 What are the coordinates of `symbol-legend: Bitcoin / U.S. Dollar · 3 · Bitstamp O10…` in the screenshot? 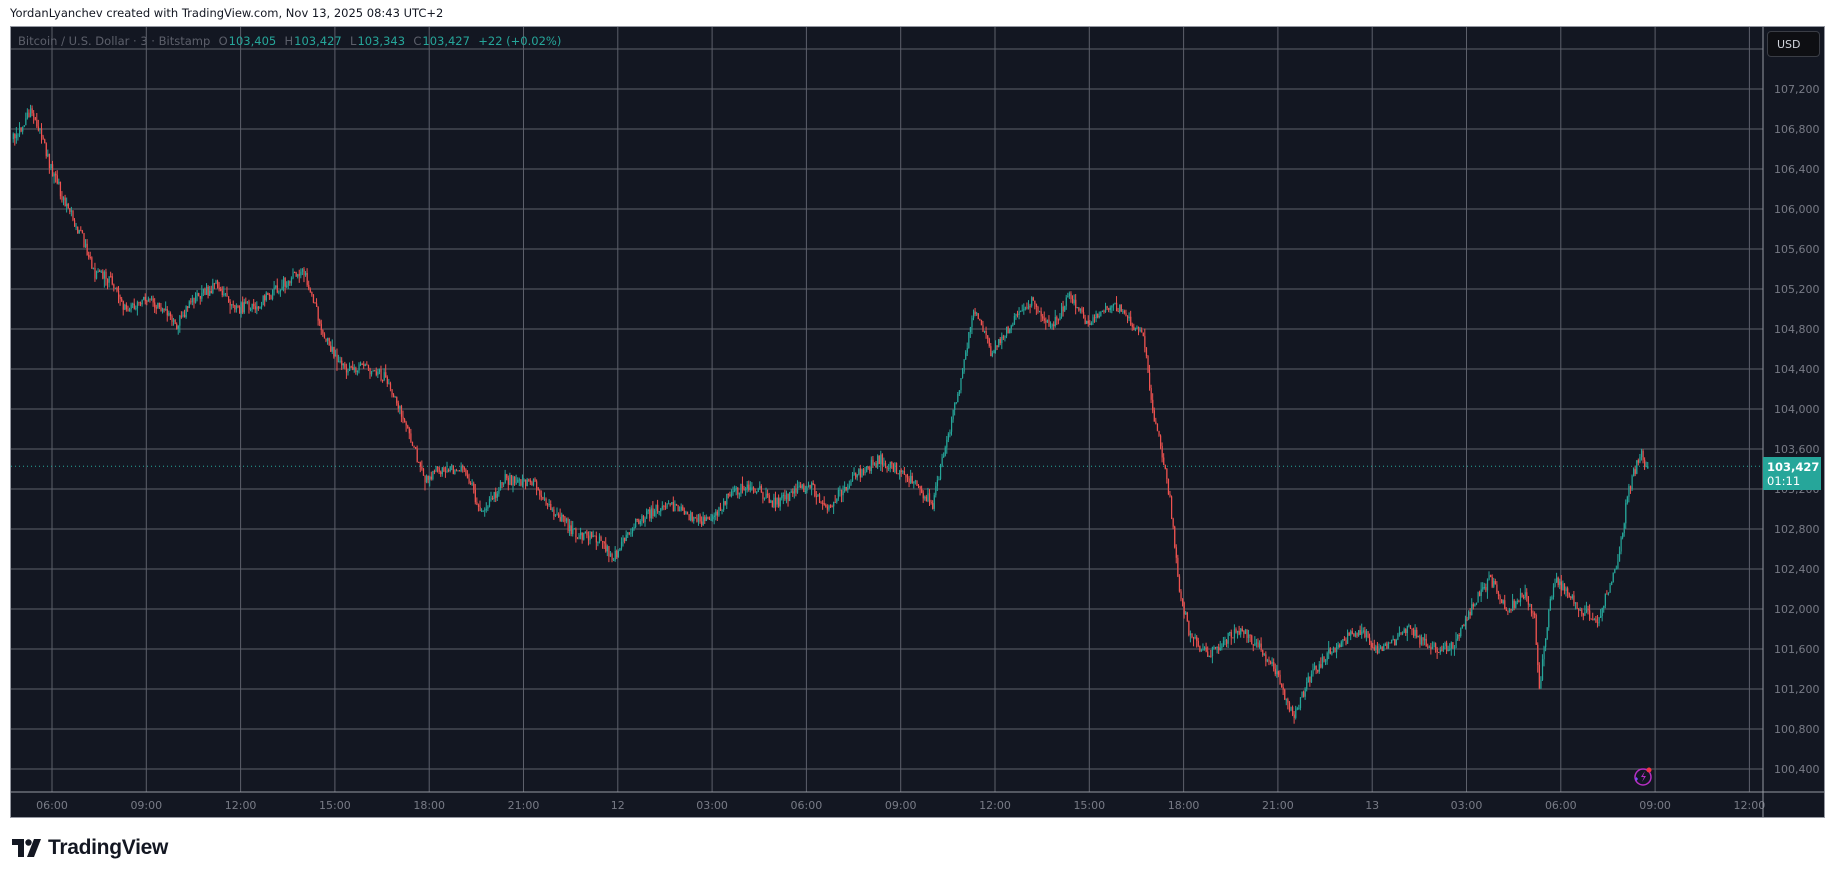 It's located at (290, 41).